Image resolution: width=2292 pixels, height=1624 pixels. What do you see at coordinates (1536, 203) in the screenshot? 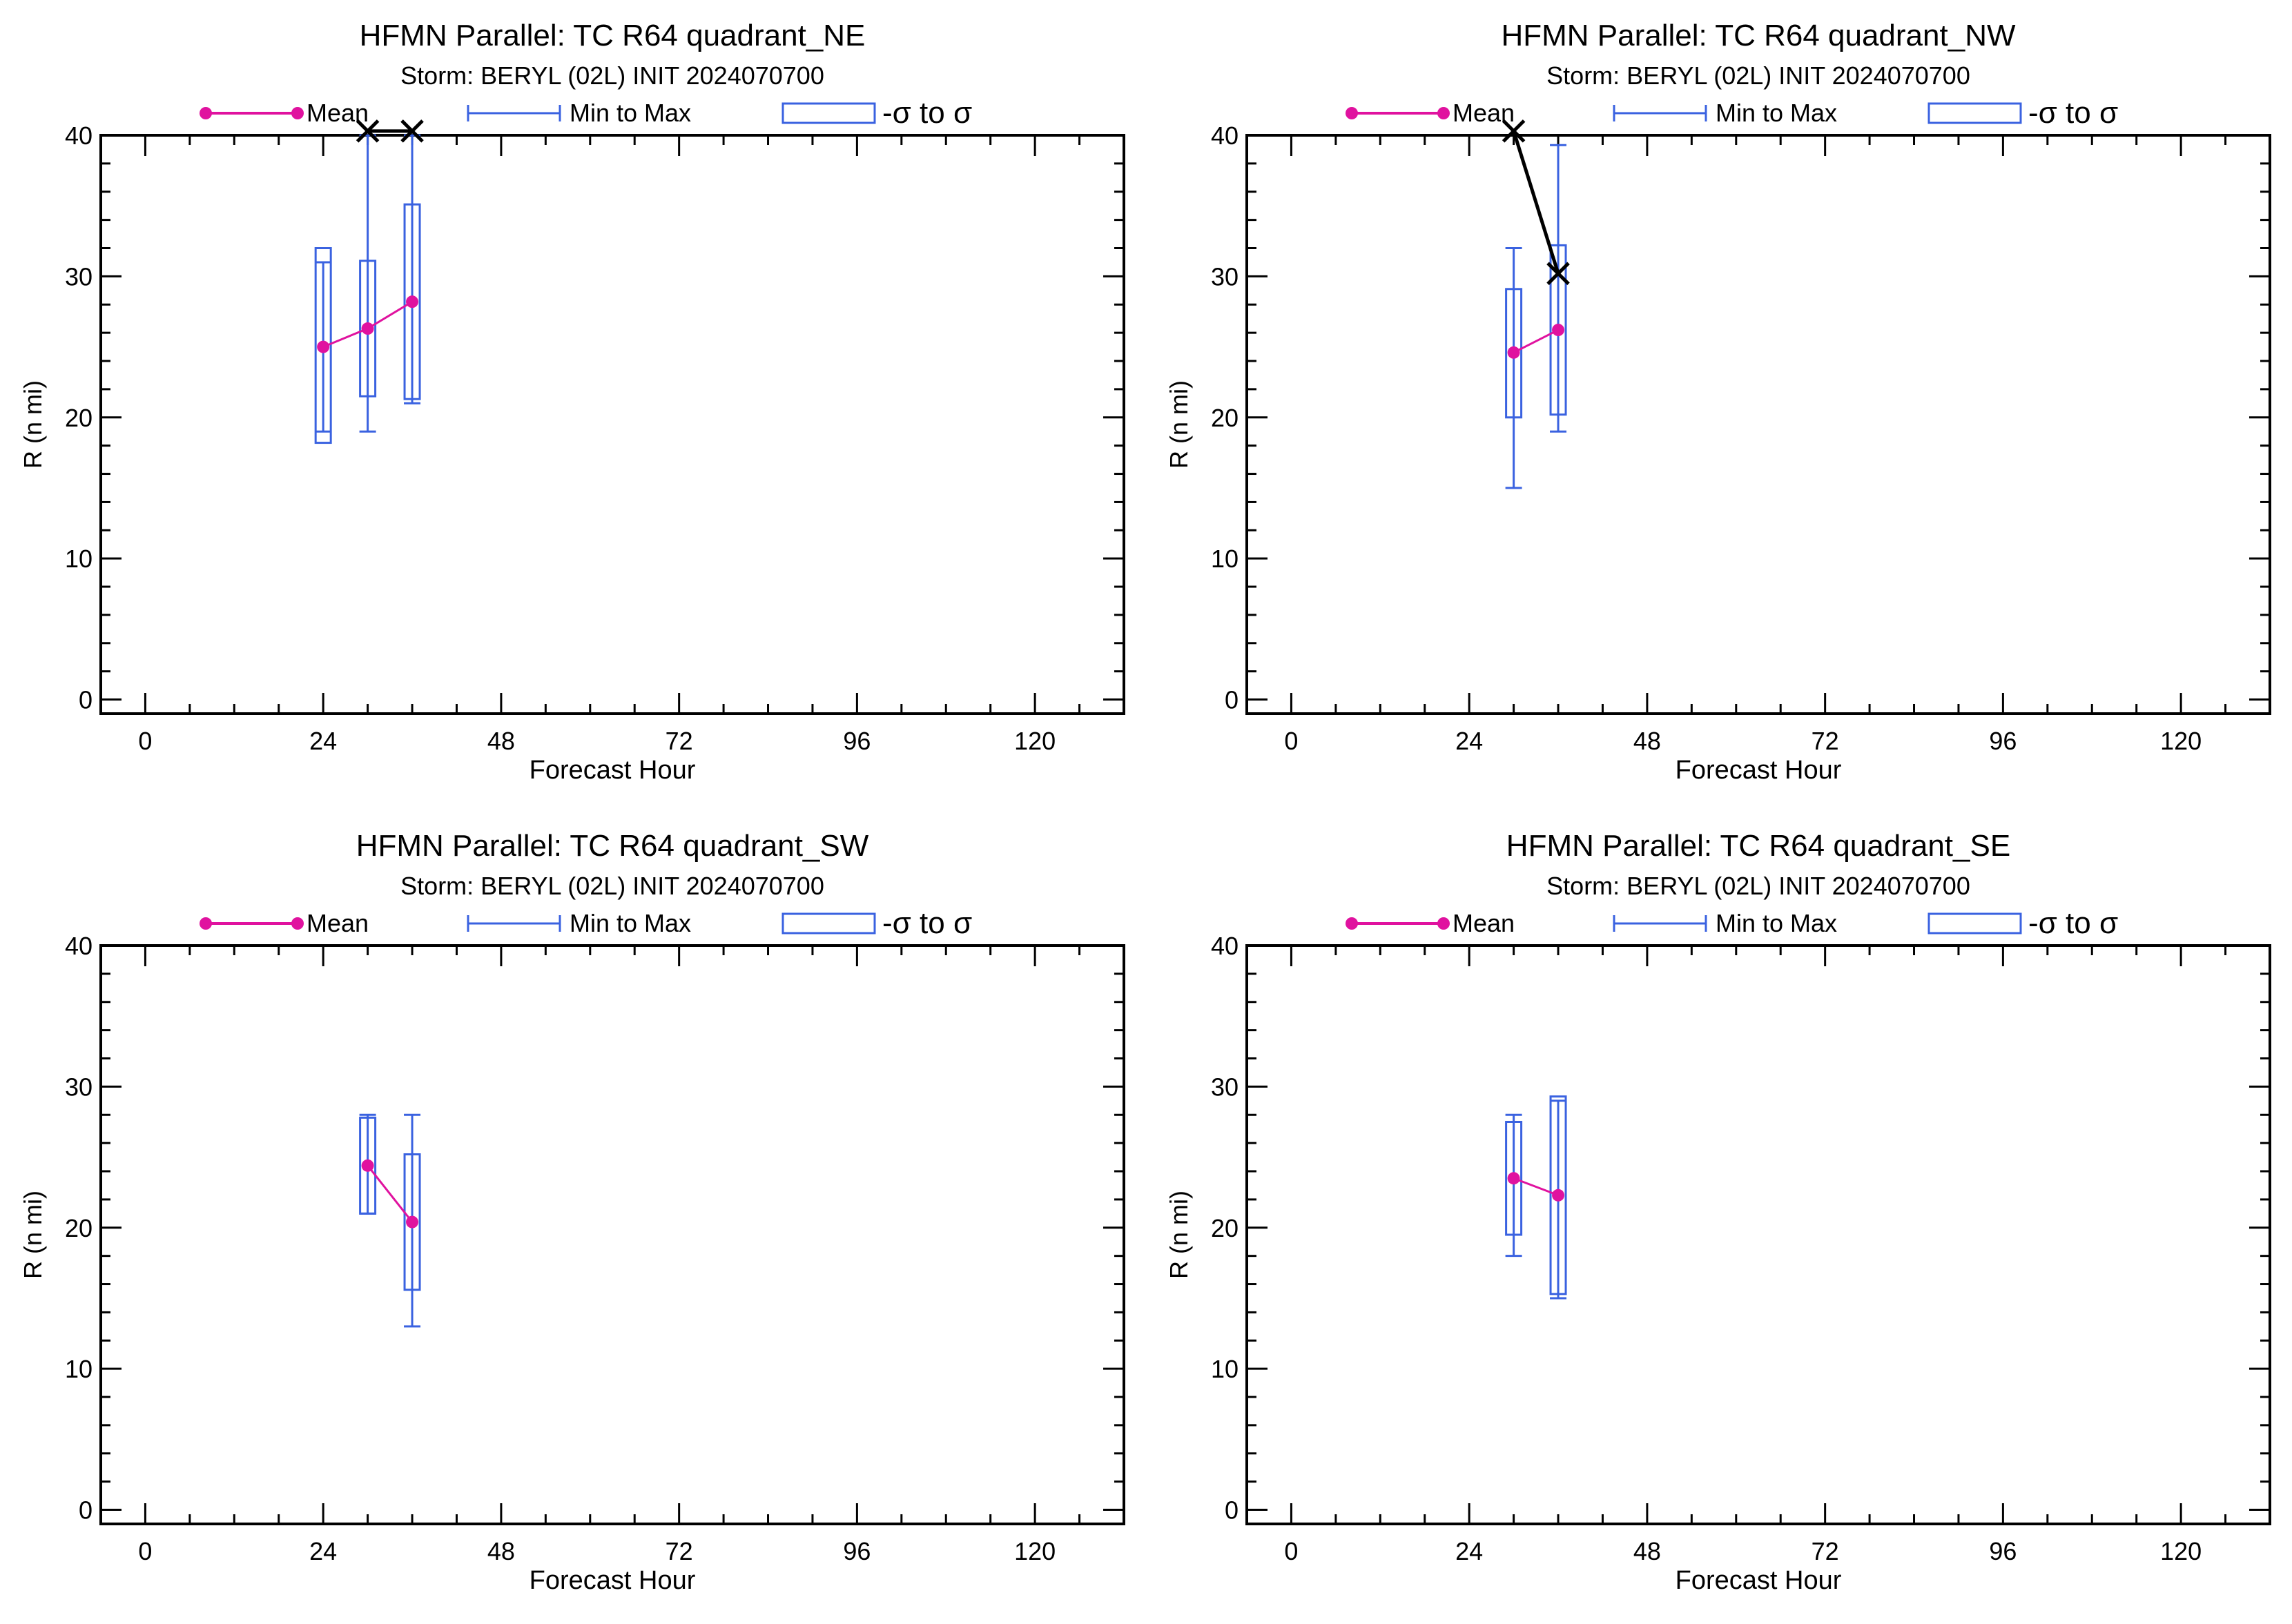
I see `observed-line` at bounding box center [1536, 203].